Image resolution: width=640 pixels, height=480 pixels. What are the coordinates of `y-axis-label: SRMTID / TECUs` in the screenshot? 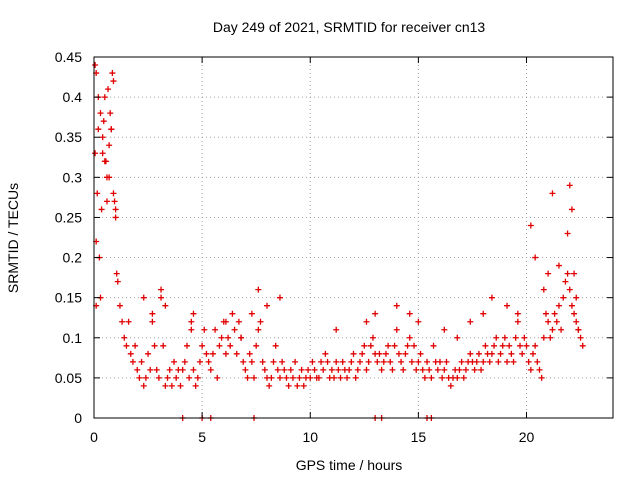 It's located at (13, 238).